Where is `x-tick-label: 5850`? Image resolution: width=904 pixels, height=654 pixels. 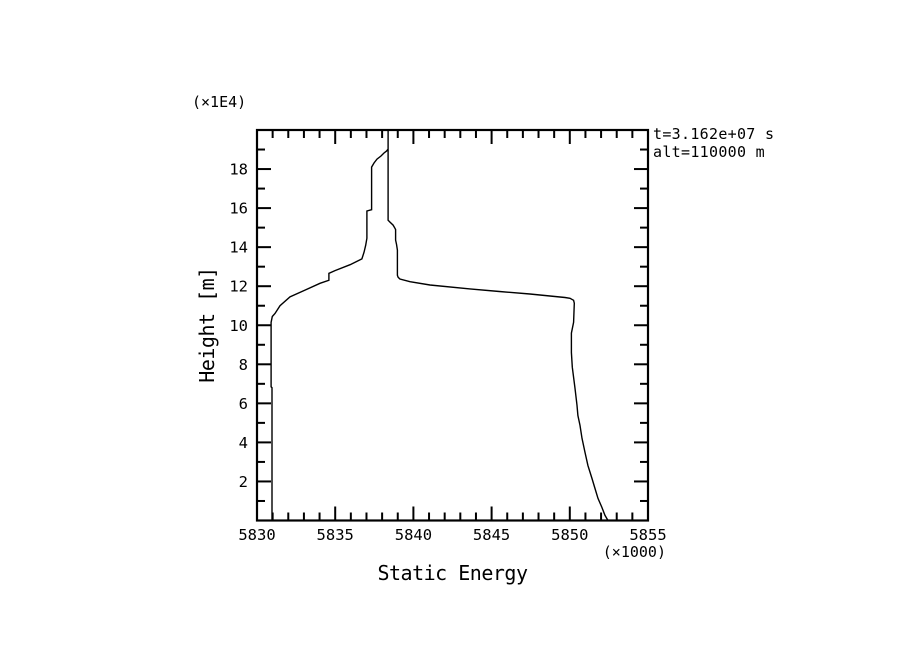 x-tick-label: 5850 is located at coordinates (569, 535).